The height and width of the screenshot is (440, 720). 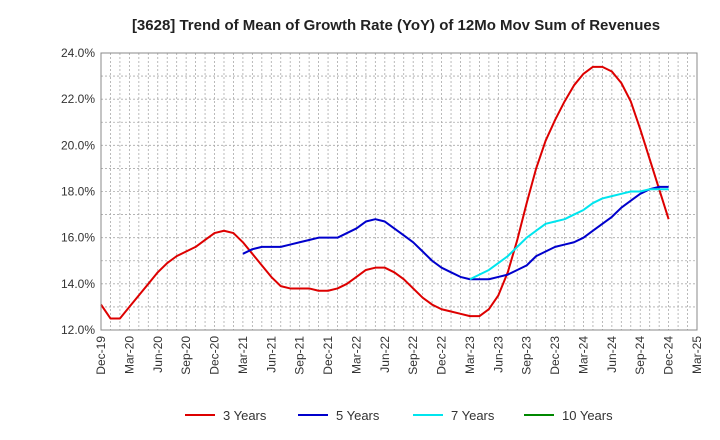 I want to click on x-tick-label: Mar-20, so click(x=129, y=355).